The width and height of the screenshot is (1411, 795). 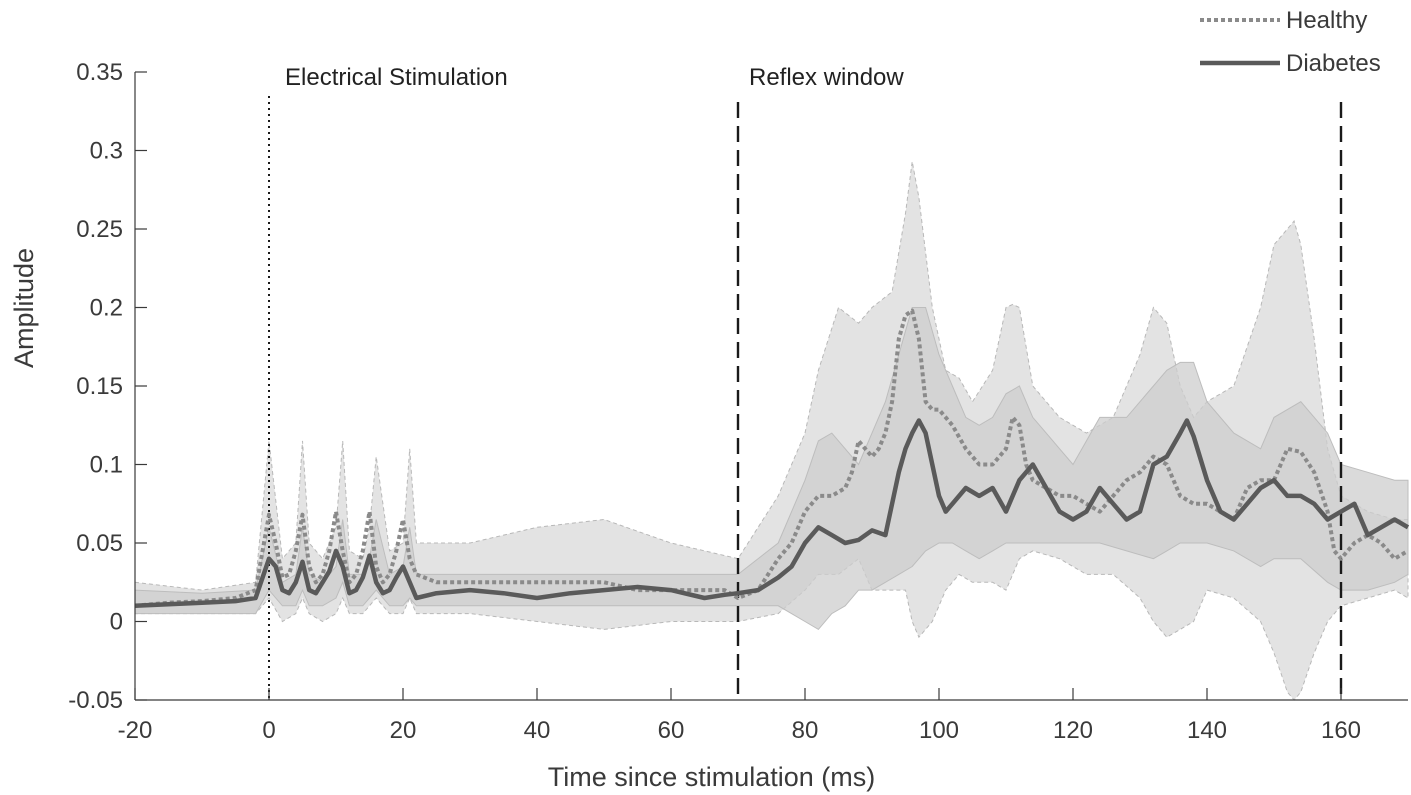 What do you see at coordinates (712, 777) in the screenshot?
I see `x-axis-title: Time since stimulation (ms)` at bounding box center [712, 777].